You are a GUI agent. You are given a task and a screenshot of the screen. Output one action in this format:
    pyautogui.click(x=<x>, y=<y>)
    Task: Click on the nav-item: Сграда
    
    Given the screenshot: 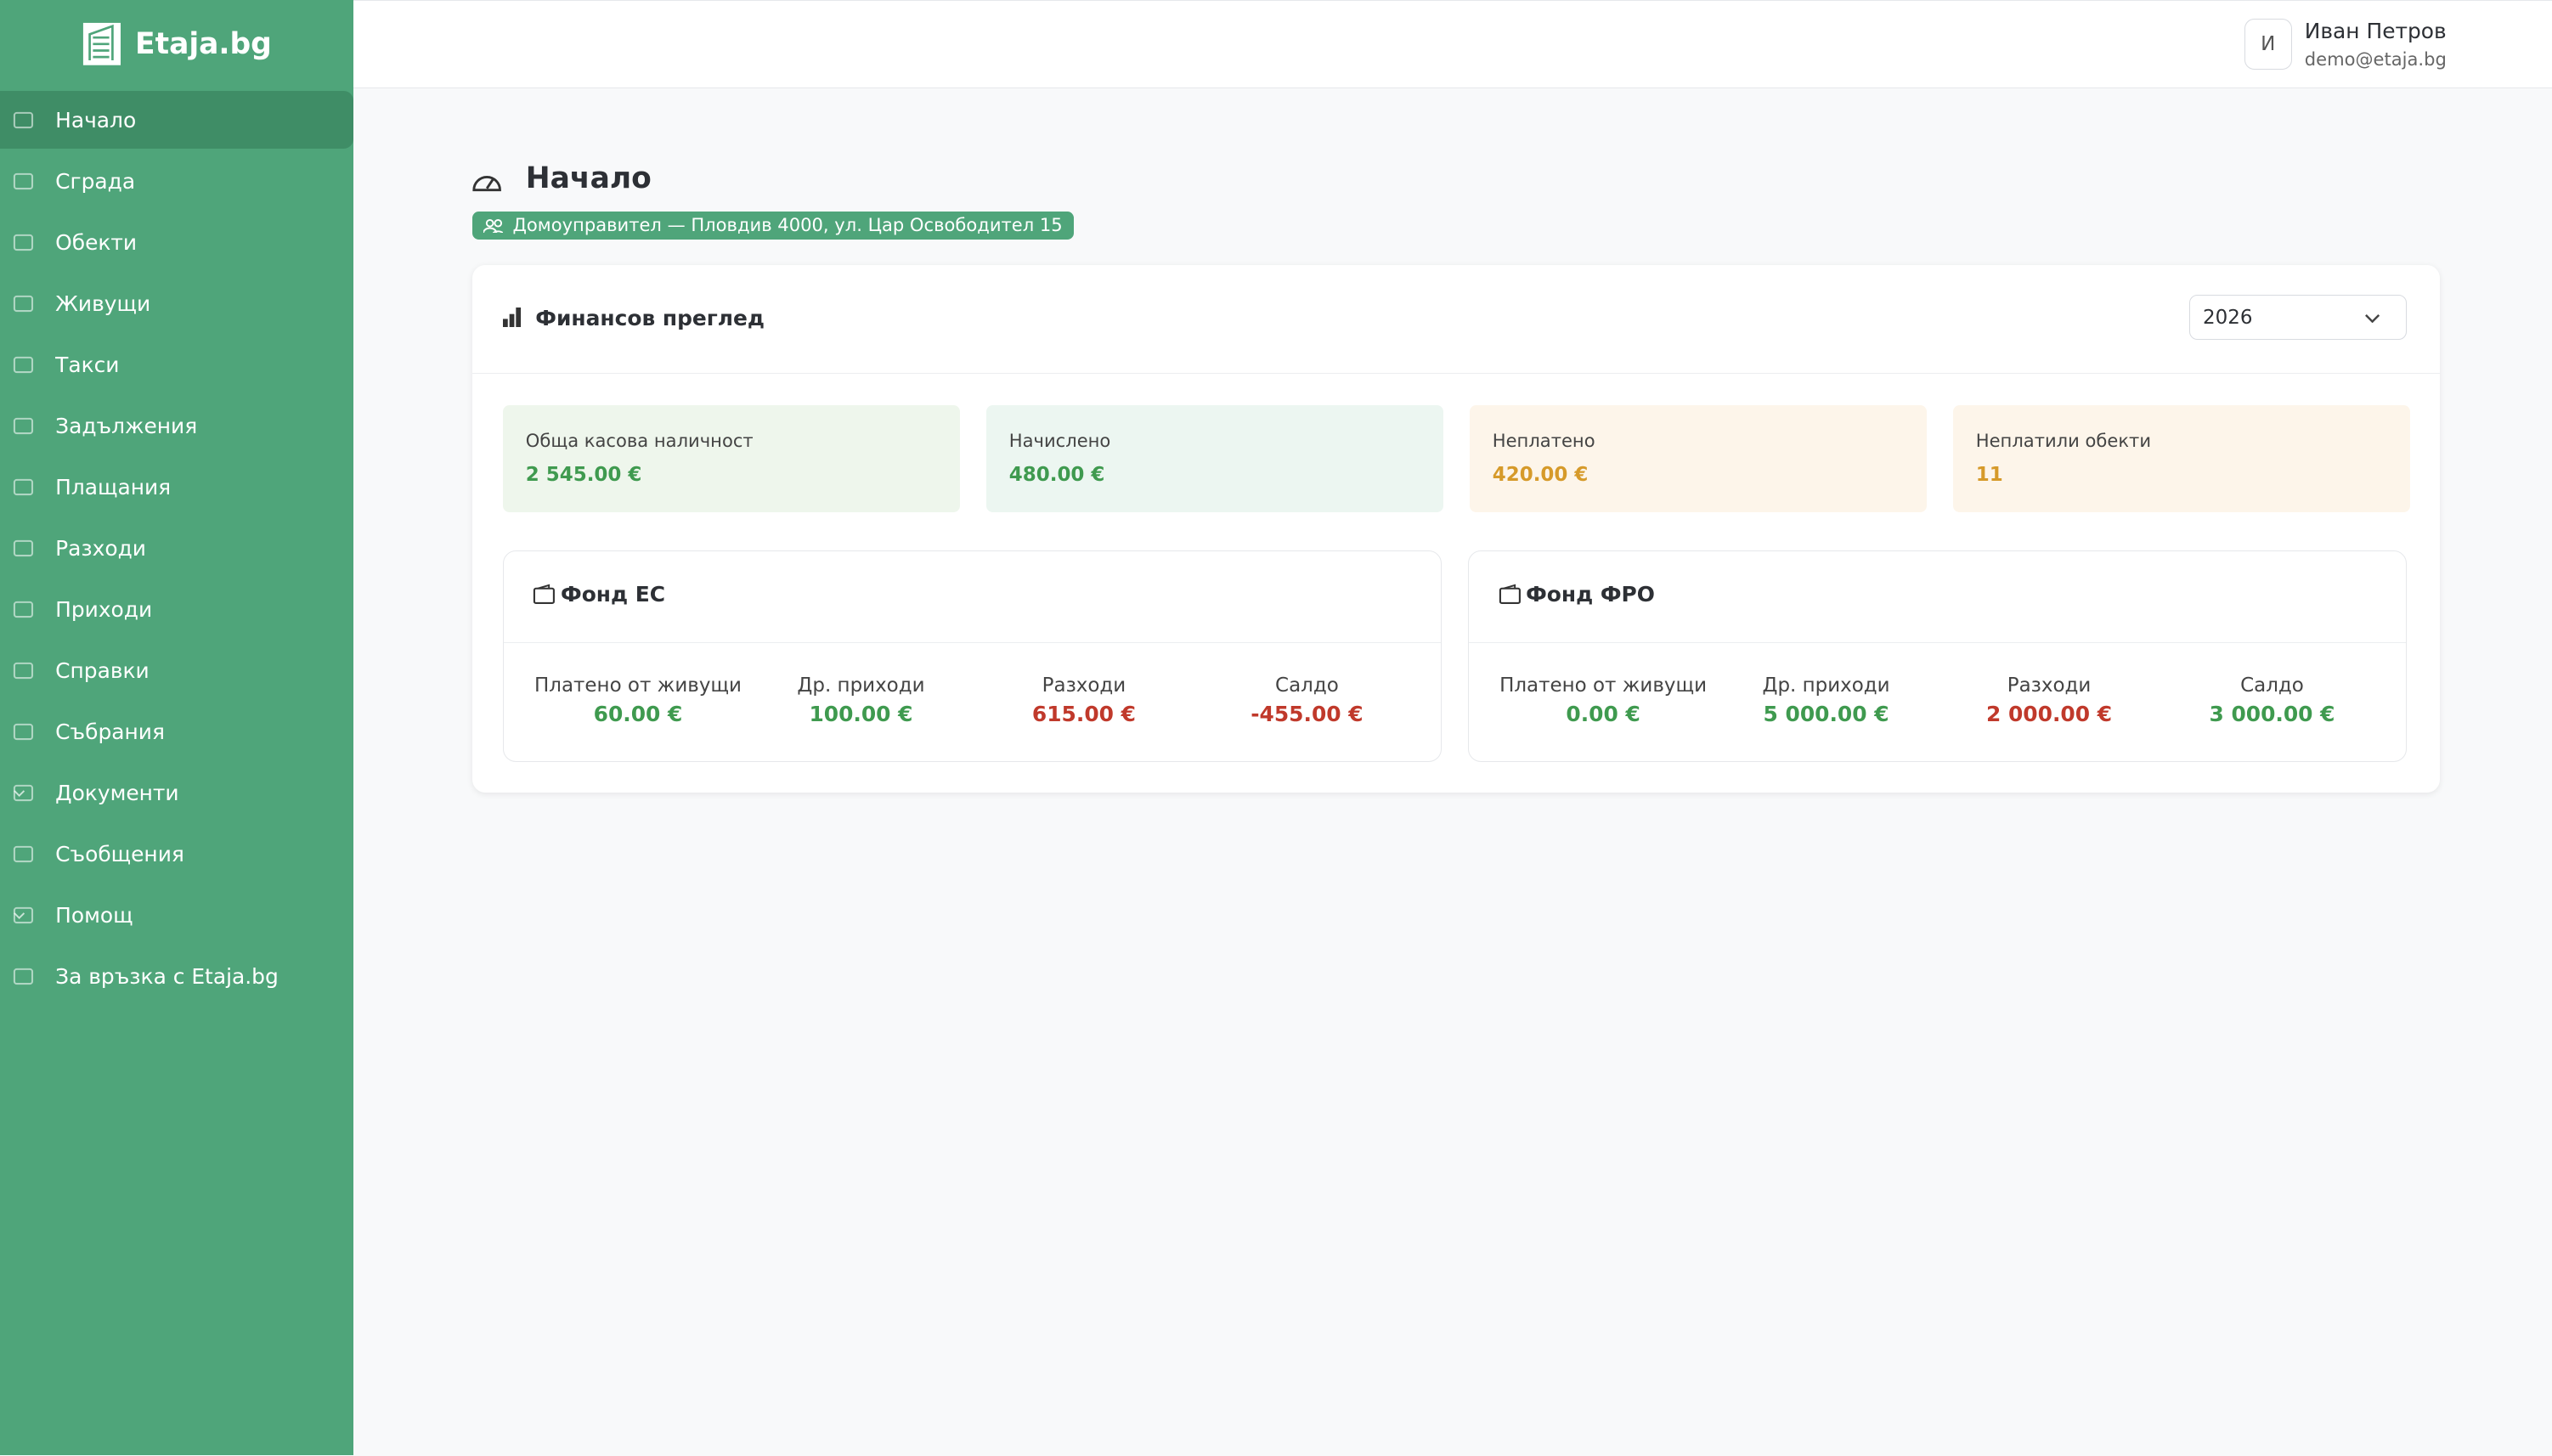 What is the action you would take?
    pyautogui.click(x=176, y=182)
    